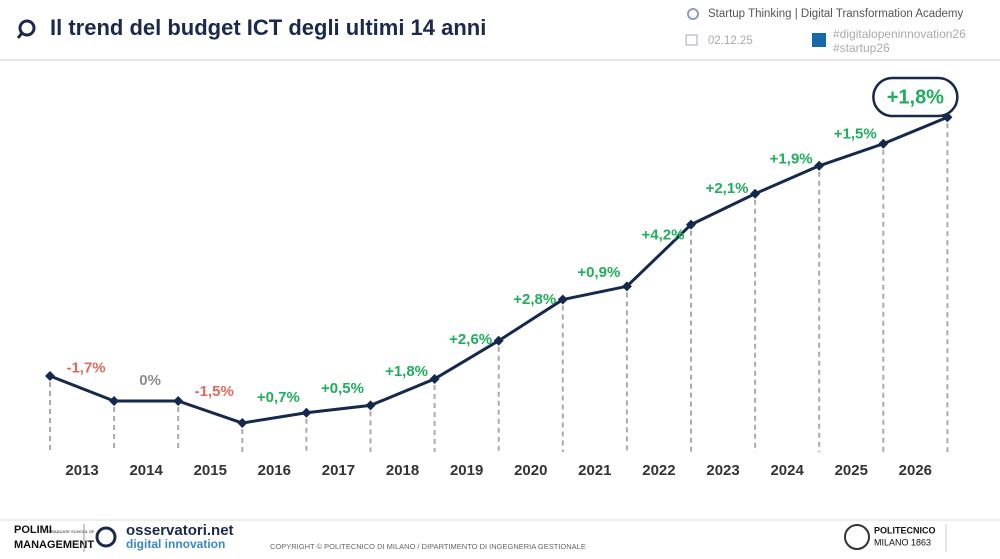 The width and height of the screenshot is (1000, 559). Describe the element at coordinates (342, 388) in the screenshot. I see `data-label: +0,5%` at that location.